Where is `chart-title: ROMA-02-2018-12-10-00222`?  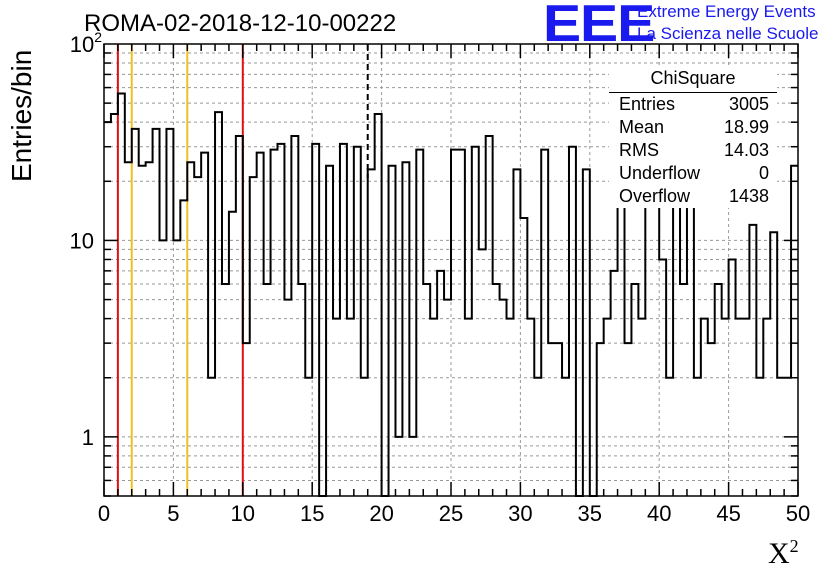
chart-title: ROMA-02-2018-12-10-00222 is located at coordinates (240, 23).